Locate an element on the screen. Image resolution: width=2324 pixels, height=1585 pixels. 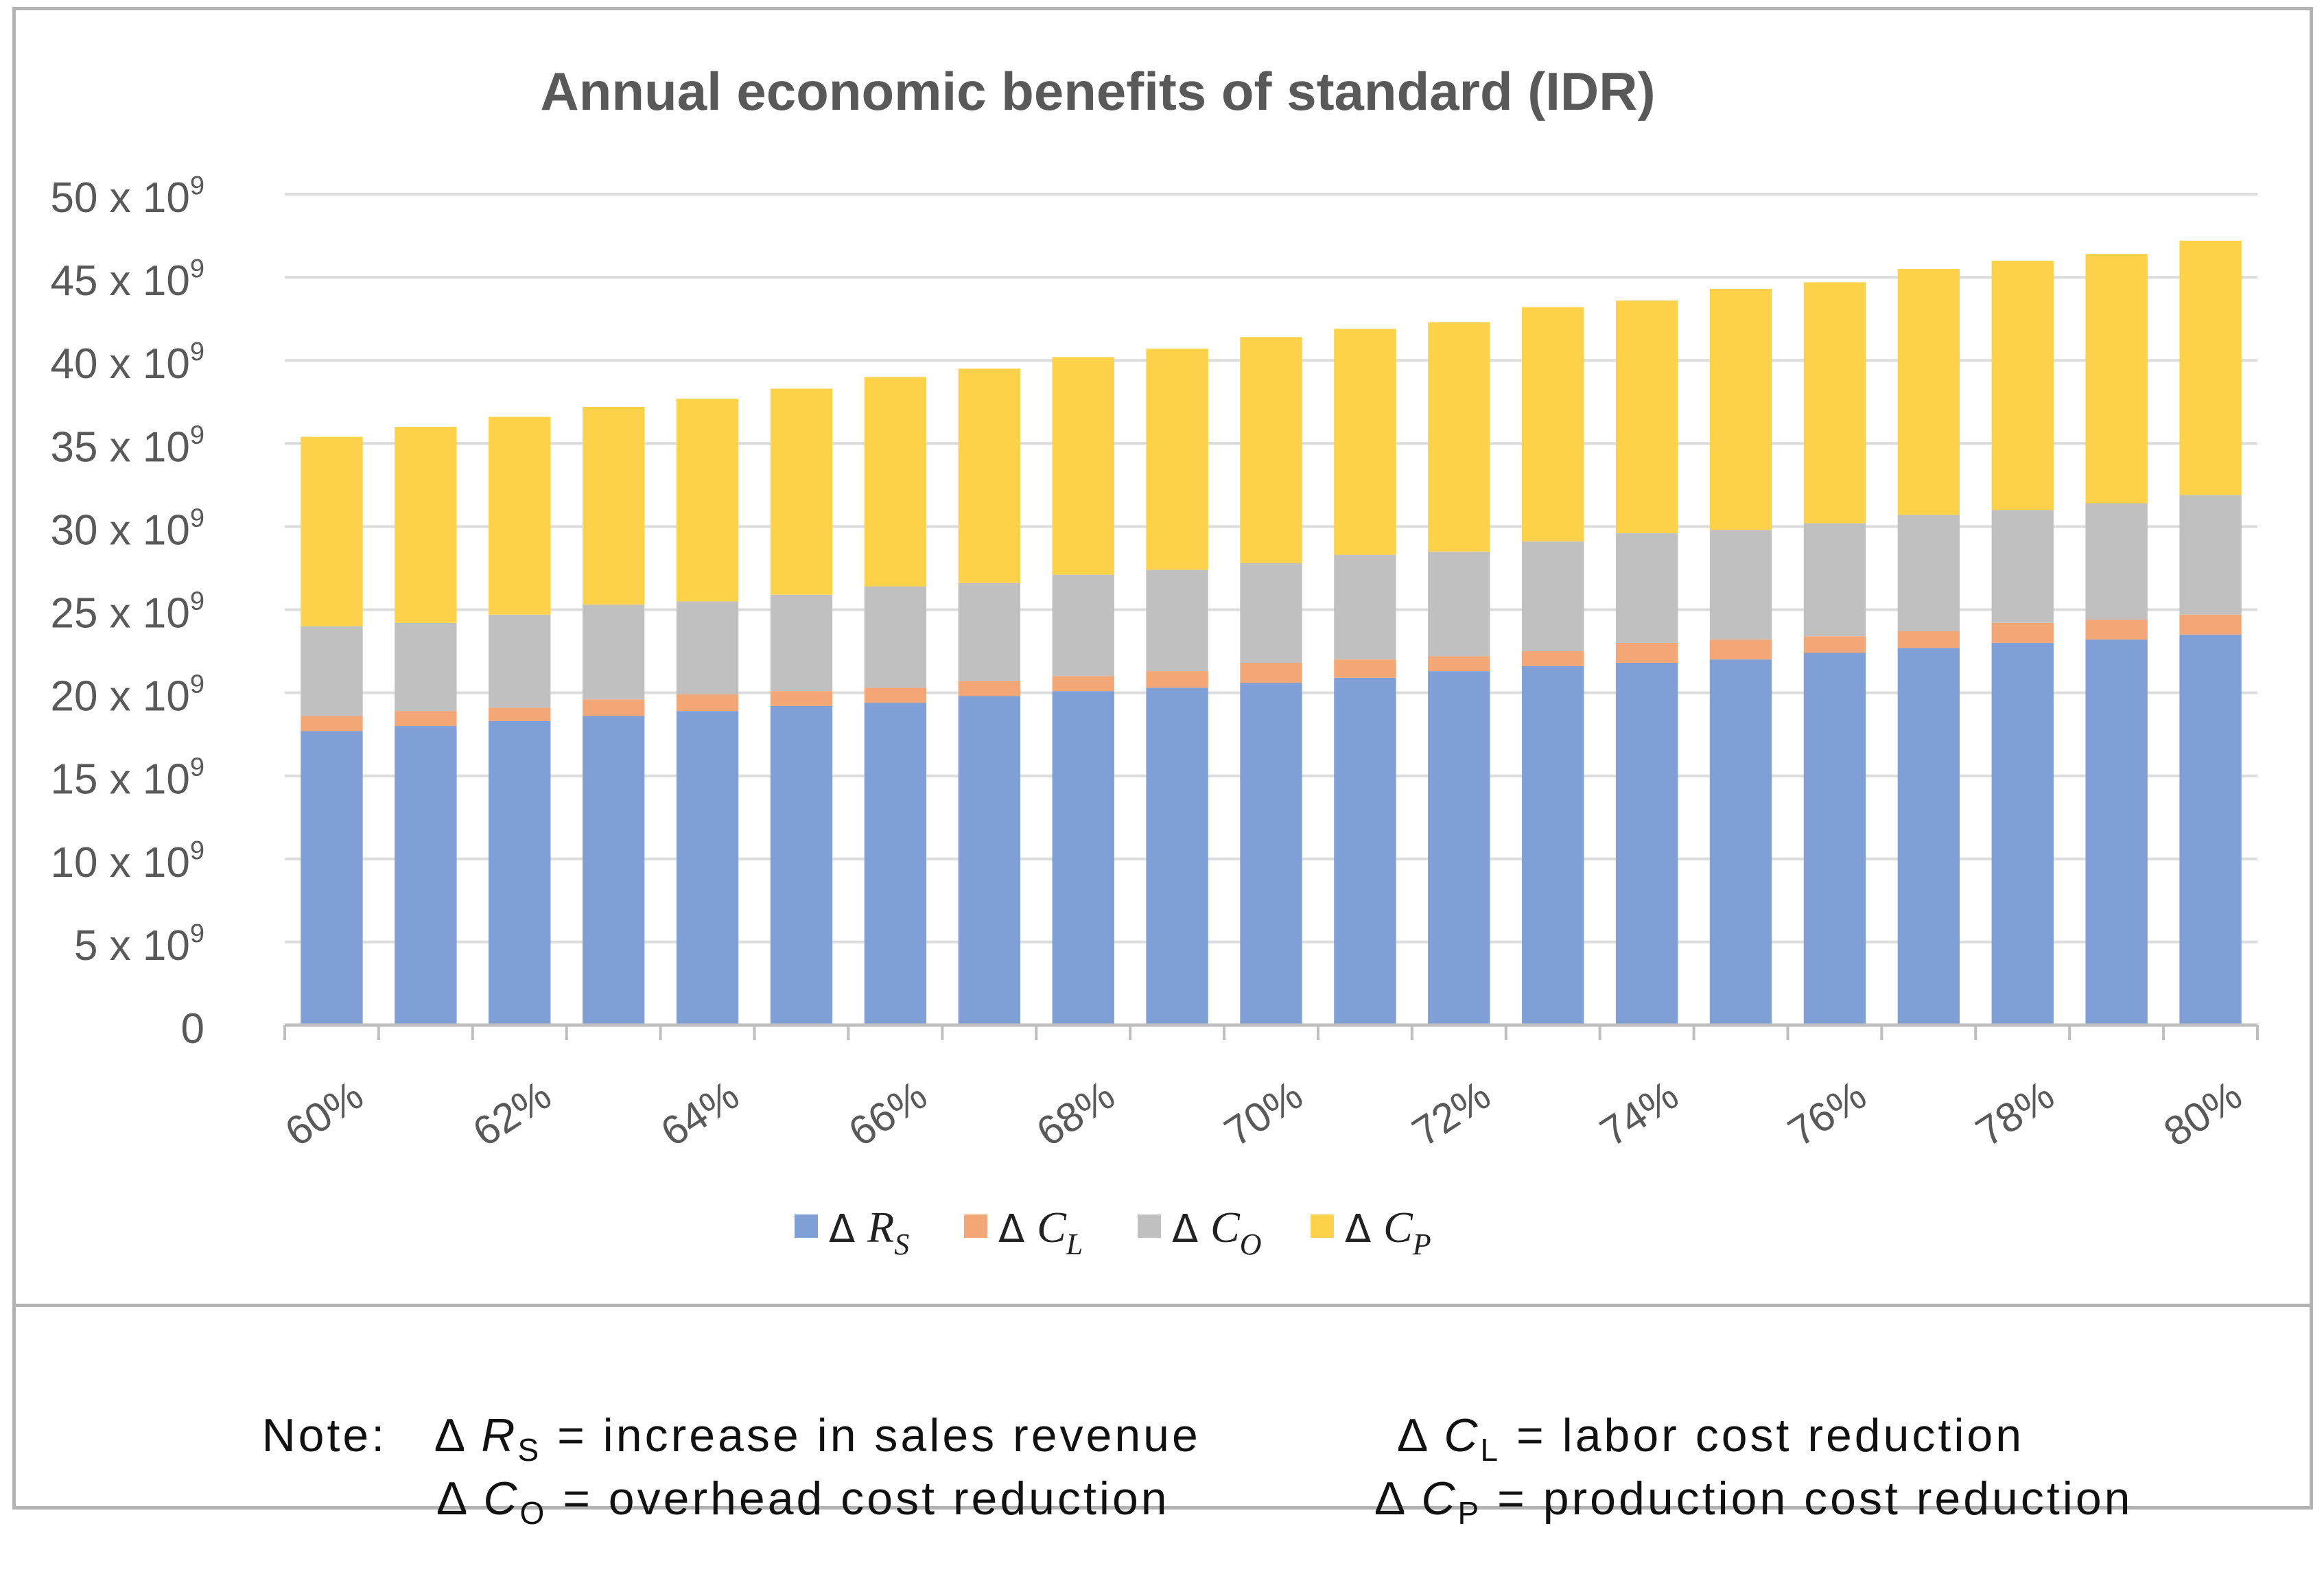
bar-segment-l-63% is located at coordinates (613, 707).